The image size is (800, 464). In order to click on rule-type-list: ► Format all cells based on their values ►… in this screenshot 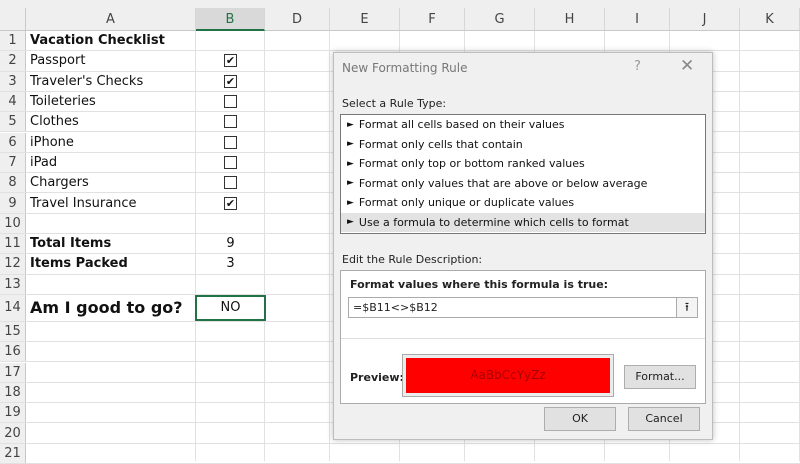, I will do `click(523, 174)`.